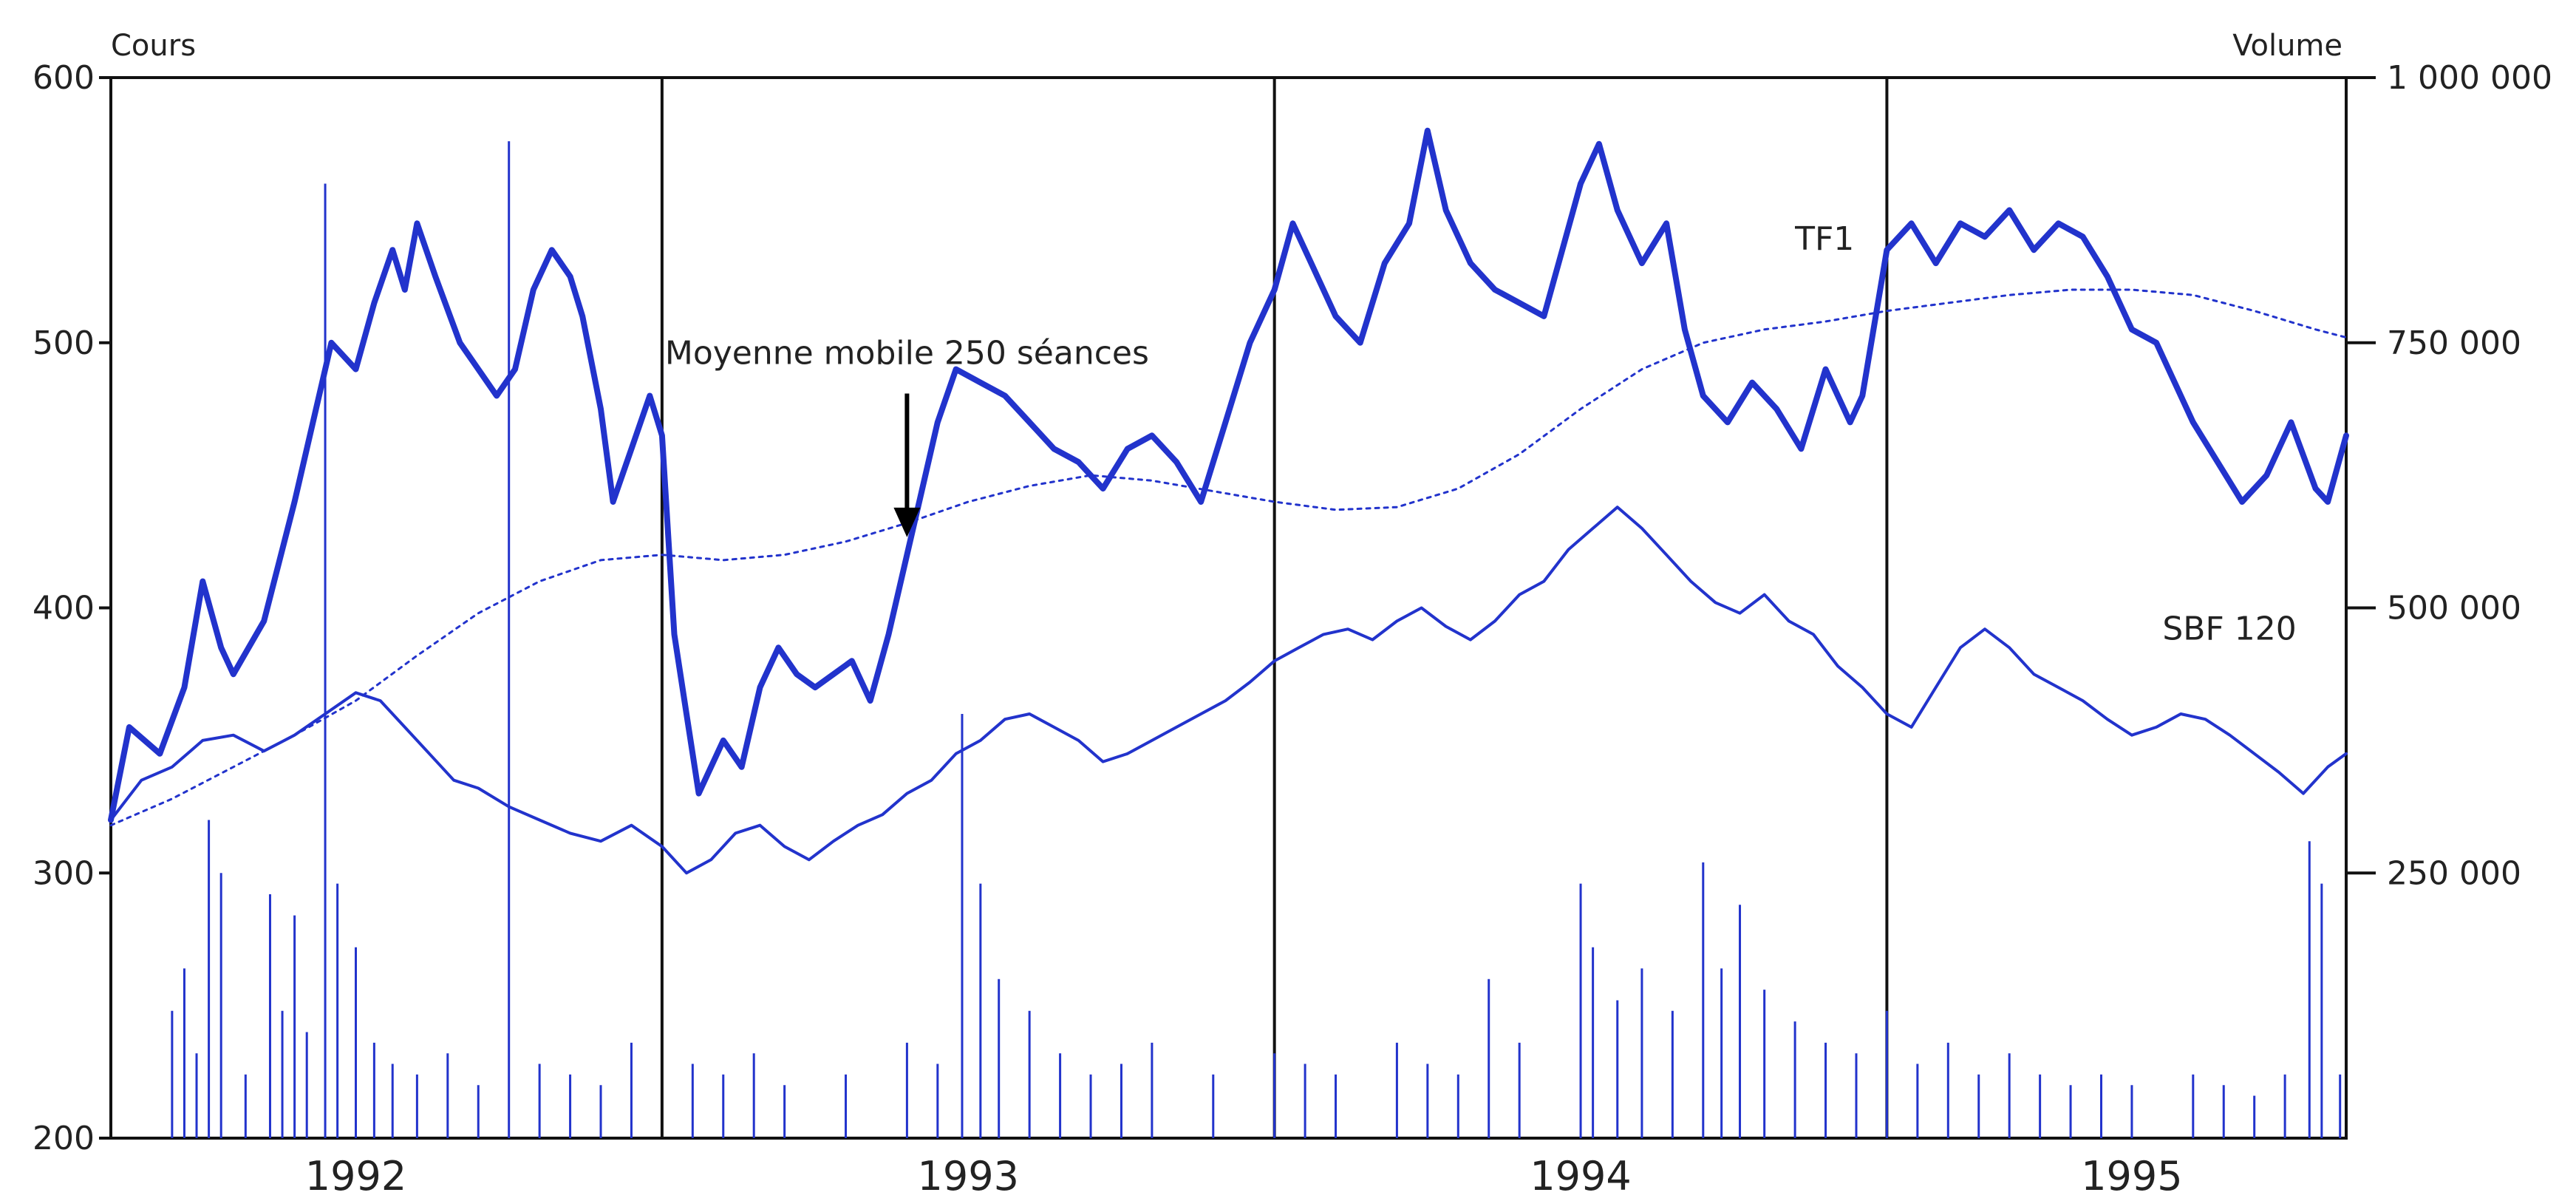 Image resolution: width=2576 pixels, height=1198 pixels. I want to click on left-axis-tick-label: 400, so click(64, 608).